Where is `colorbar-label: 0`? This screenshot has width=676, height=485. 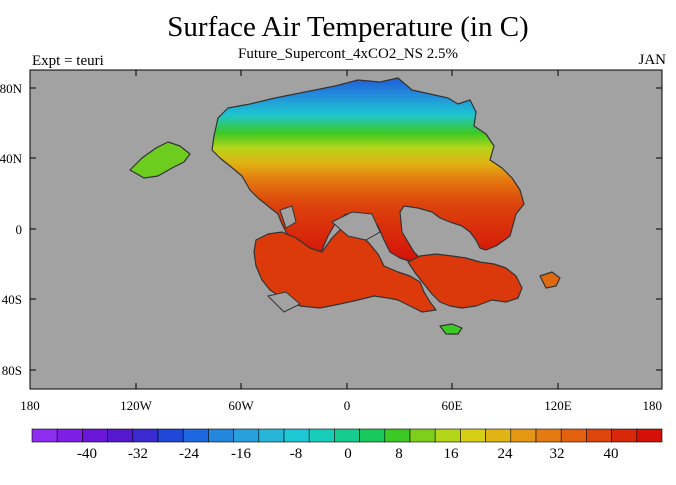
colorbar-label: 0 is located at coordinates (348, 454).